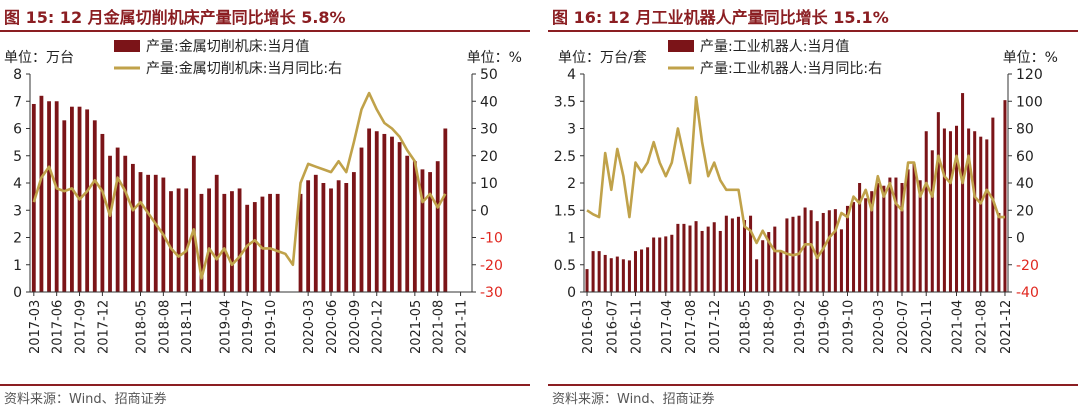  What do you see at coordinates (416, 327) in the screenshot?
I see `x-tick-label: 2021-05` at bounding box center [416, 327].